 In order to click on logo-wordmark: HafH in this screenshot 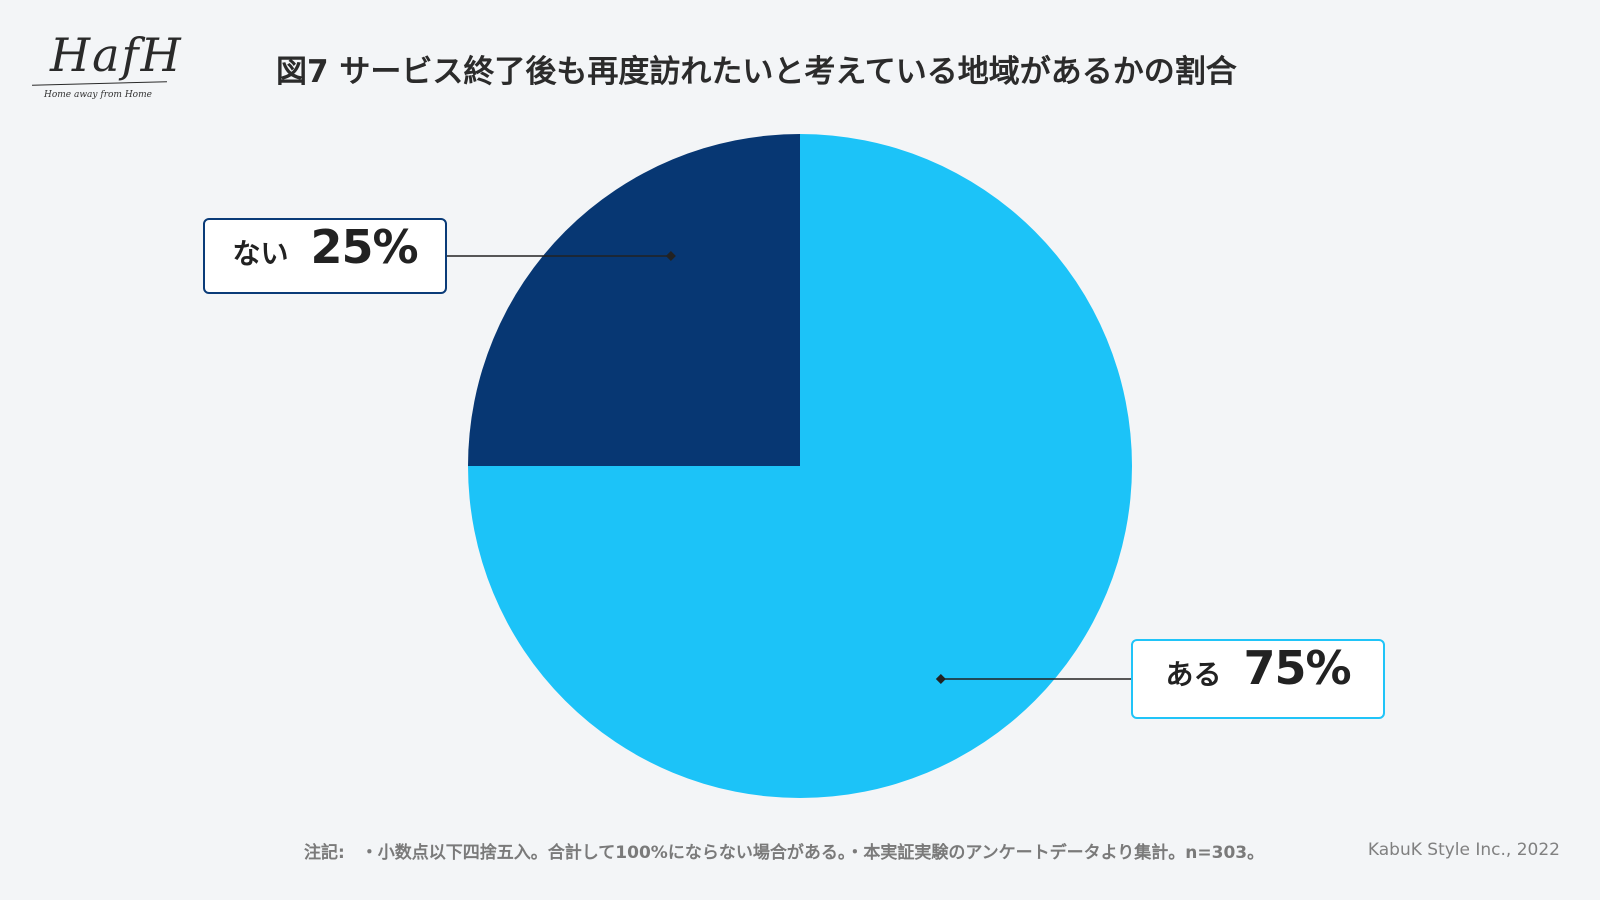, I will do `click(116, 55)`.